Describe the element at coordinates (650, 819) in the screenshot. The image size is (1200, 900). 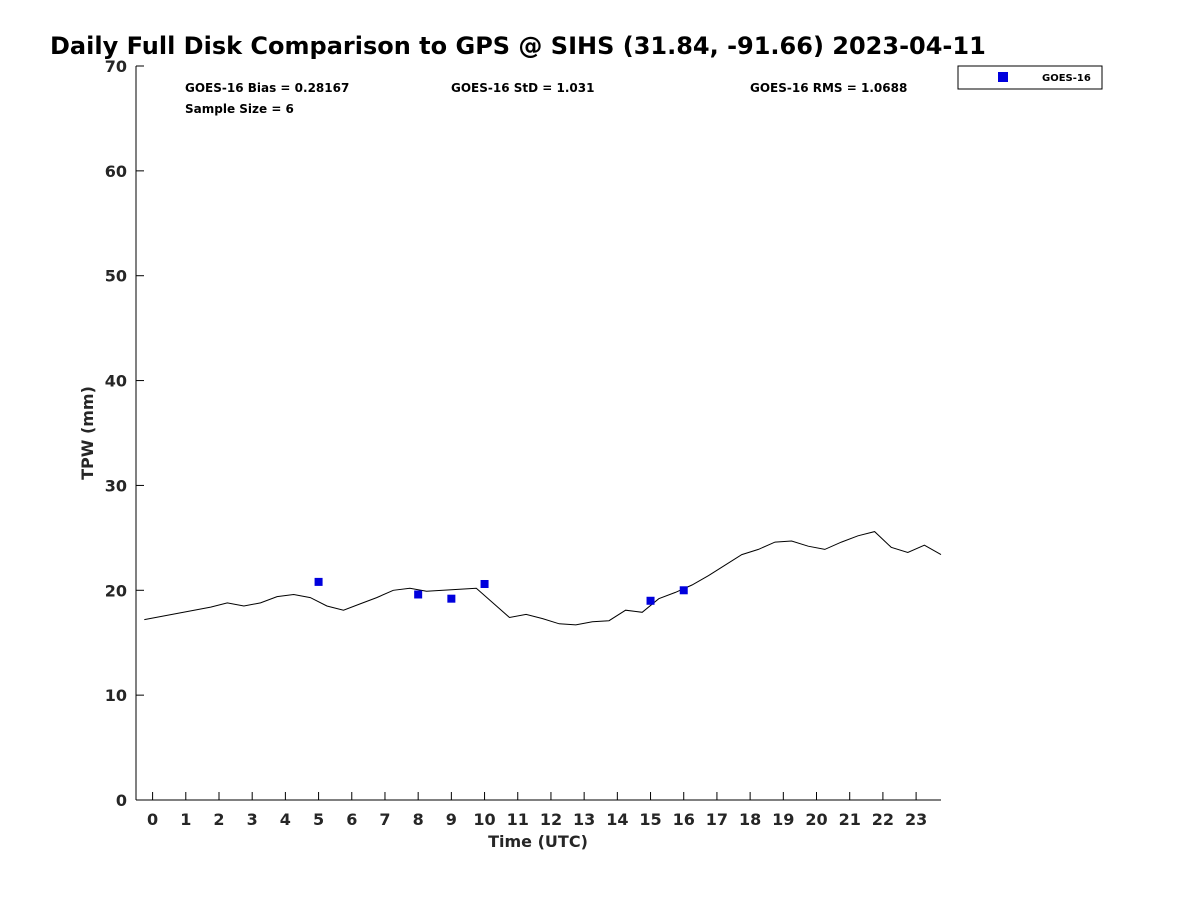
I see `x-tick-label: 15` at that location.